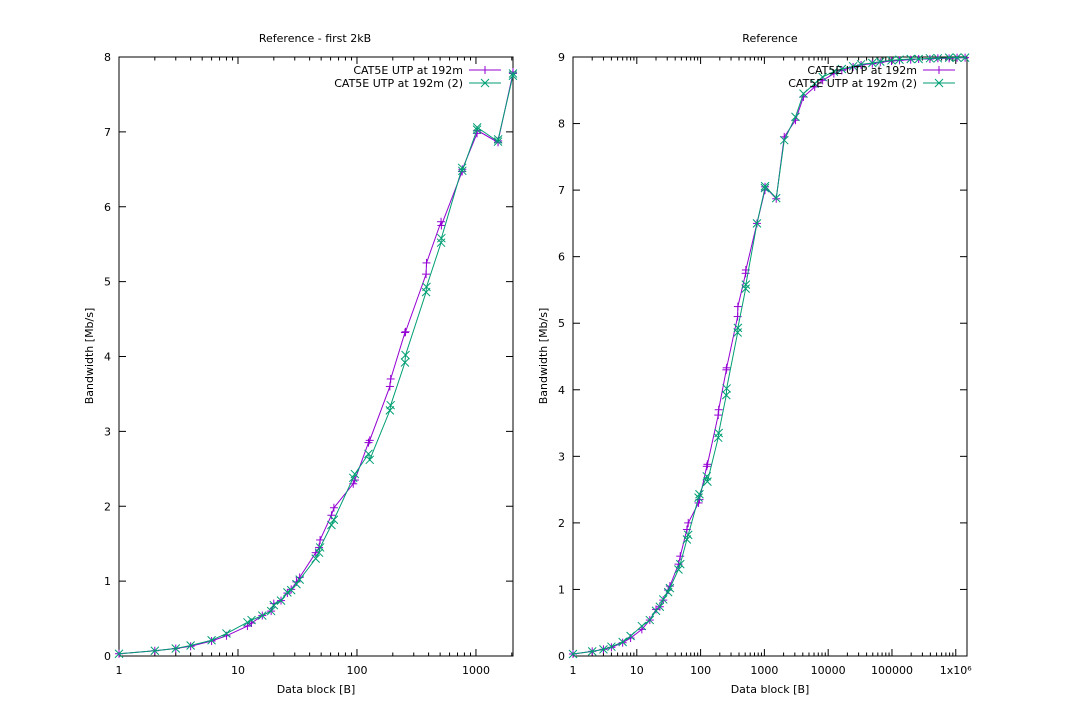 The height and width of the screenshot is (724, 1083). What do you see at coordinates (561, 57) in the screenshot?
I see `chart-right-ytick-label: 9` at bounding box center [561, 57].